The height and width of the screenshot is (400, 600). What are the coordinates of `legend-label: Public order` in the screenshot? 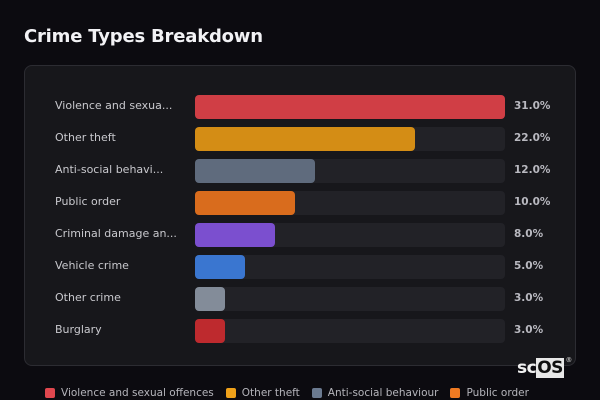 It's located at (497, 393).